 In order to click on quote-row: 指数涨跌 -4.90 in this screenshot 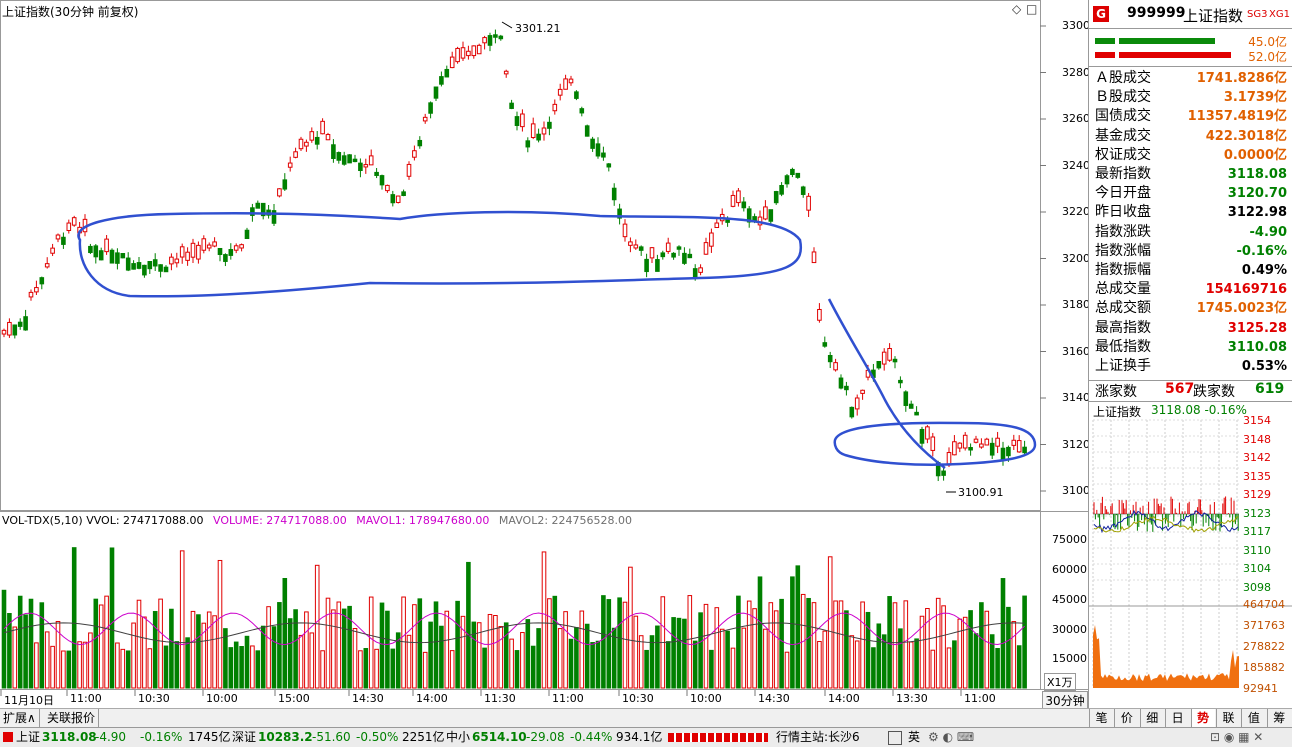, I will do `click(1190, 232)`.